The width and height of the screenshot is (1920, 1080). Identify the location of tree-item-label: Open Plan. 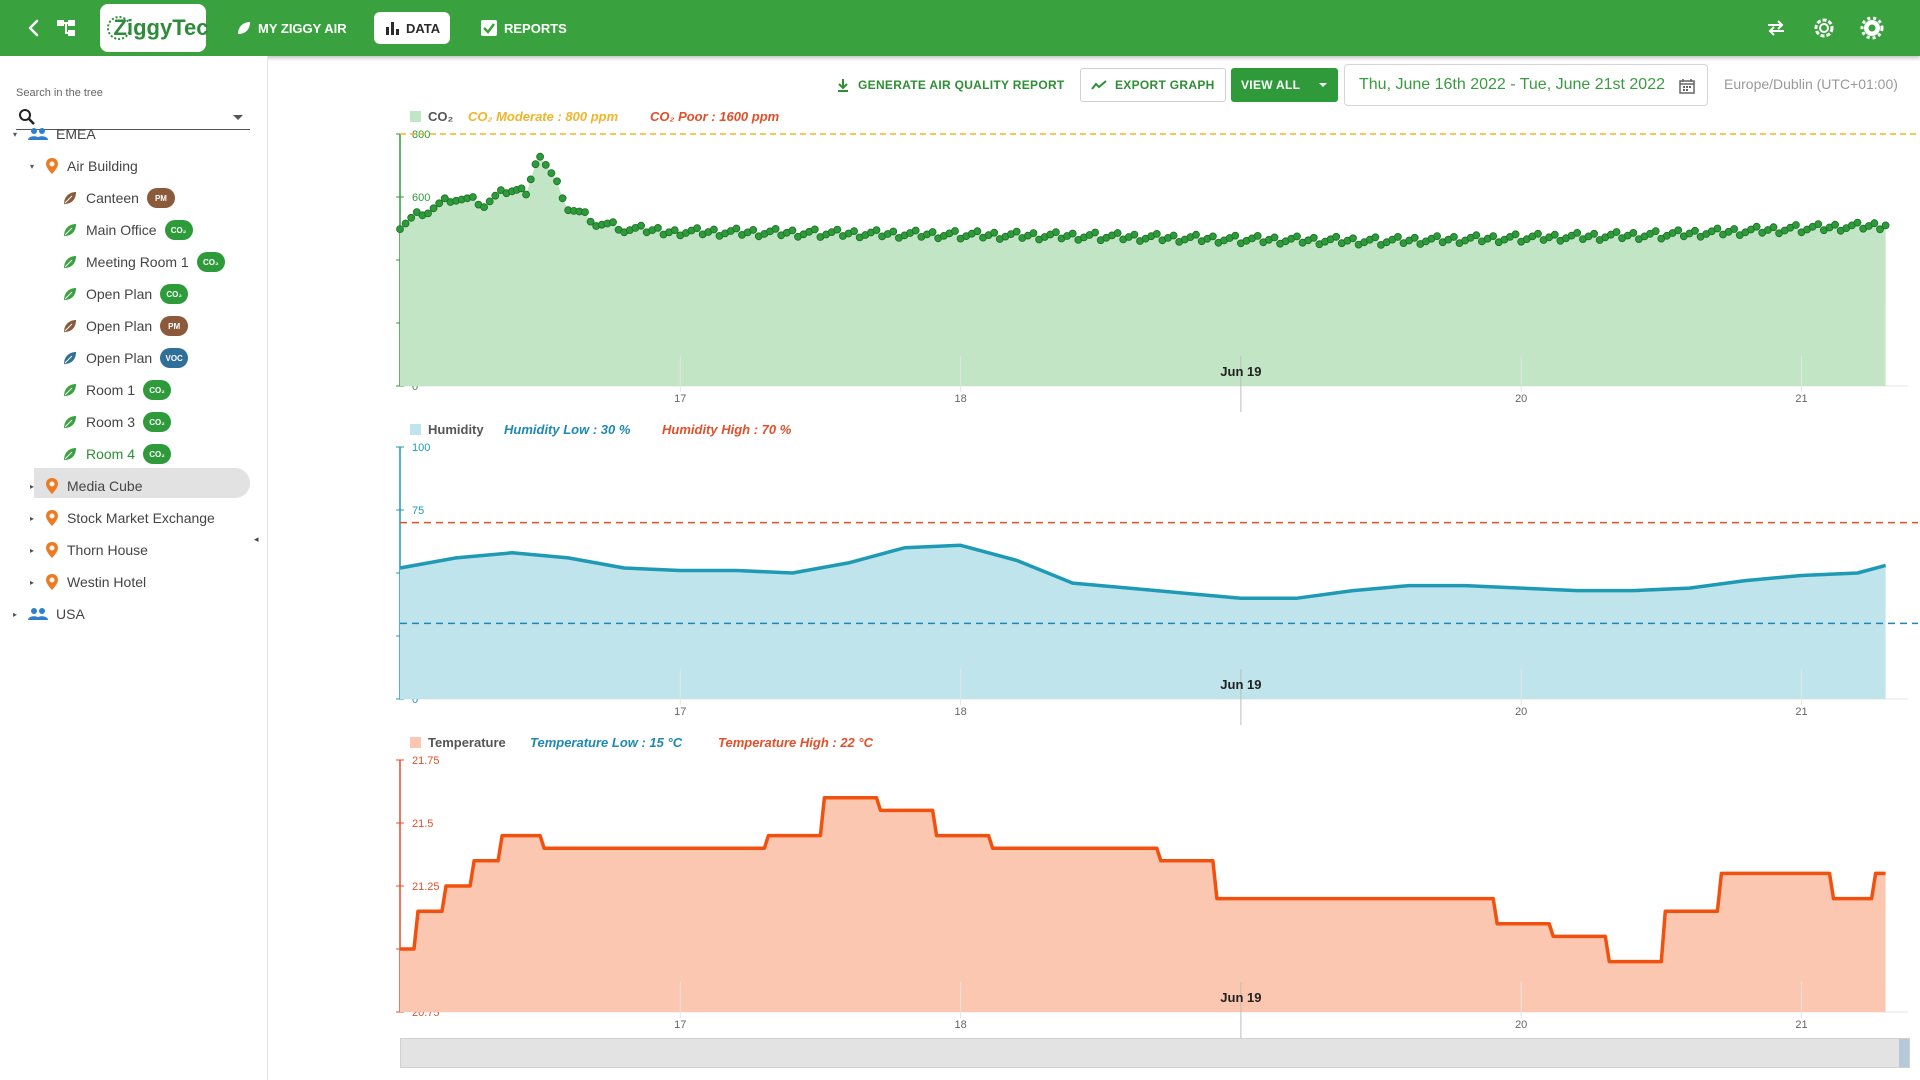
(119, 326).